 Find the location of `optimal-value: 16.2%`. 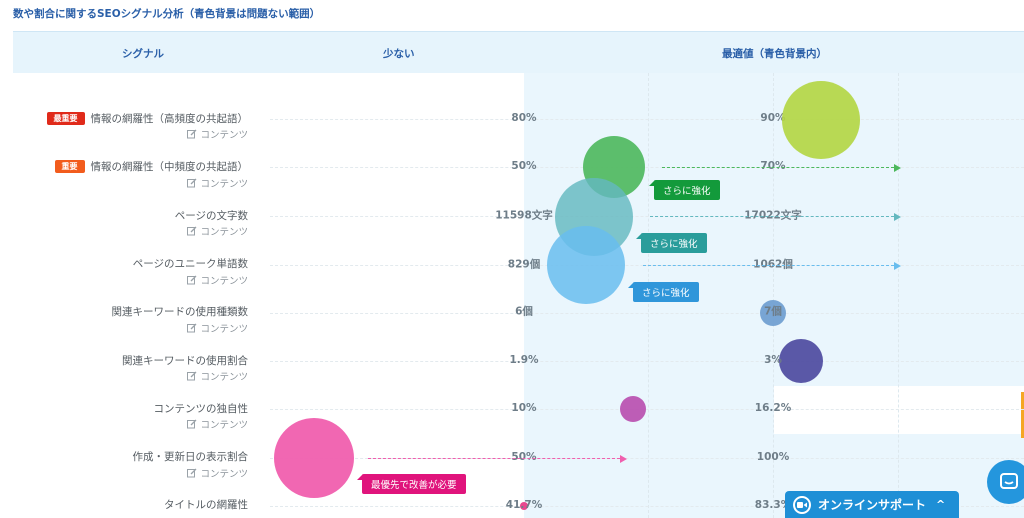

optimal-value: 16.2% is located at coordinates (773, 408).